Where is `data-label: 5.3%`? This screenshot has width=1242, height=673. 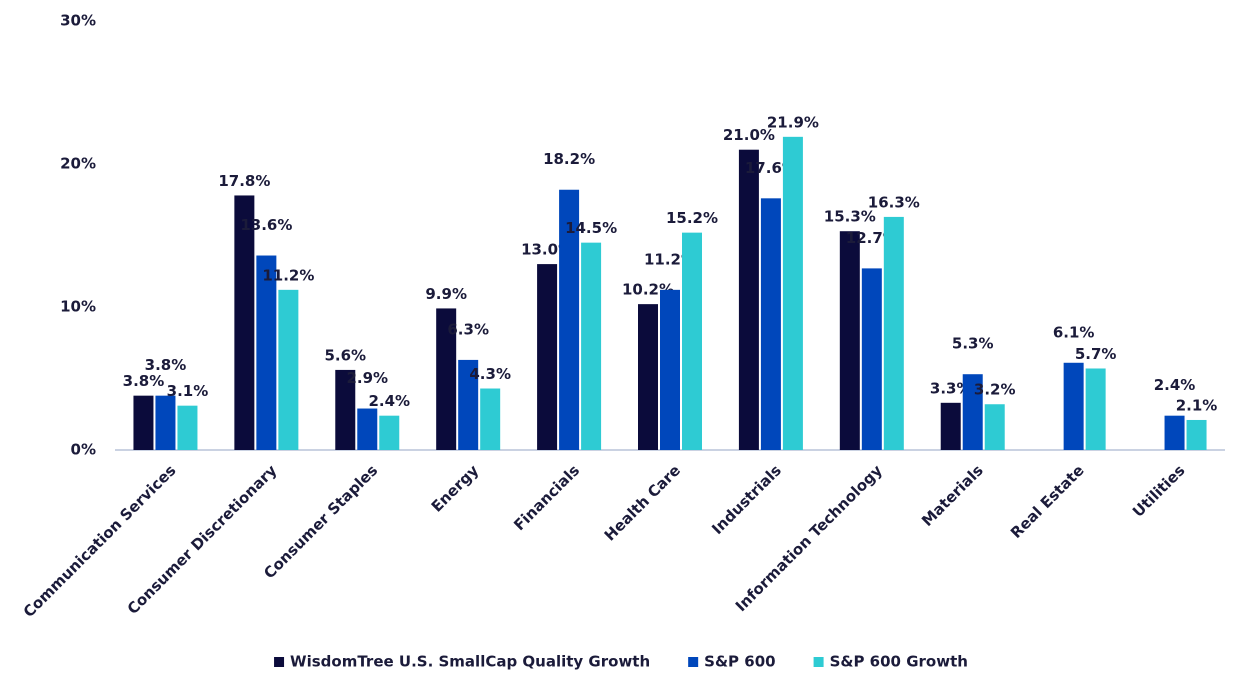
data-label: 5.3% is located at coordinates (973, 344).